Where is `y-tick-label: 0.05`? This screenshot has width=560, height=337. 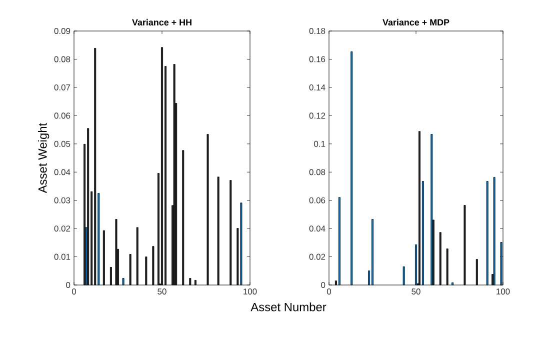 y-tick-label: 0.05 is located at coordinates (62, 143).